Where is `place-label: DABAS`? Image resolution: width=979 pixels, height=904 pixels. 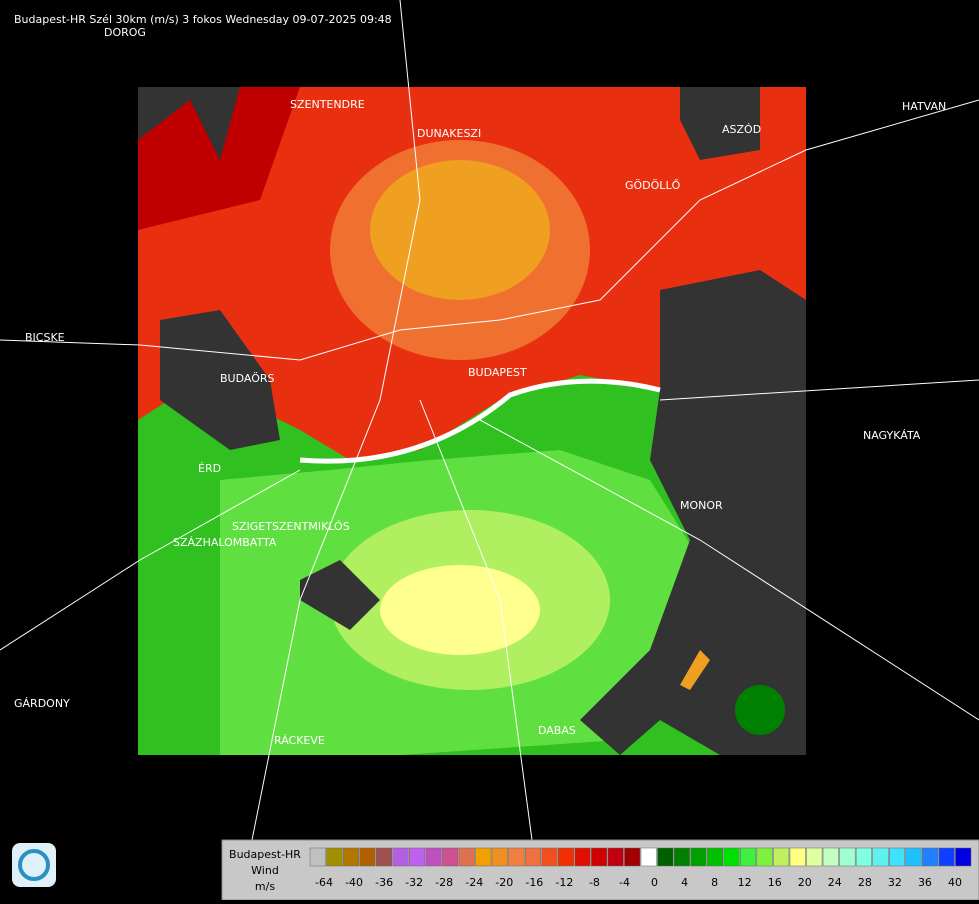
place-label: DABAS is located at coordinates (557, 730).